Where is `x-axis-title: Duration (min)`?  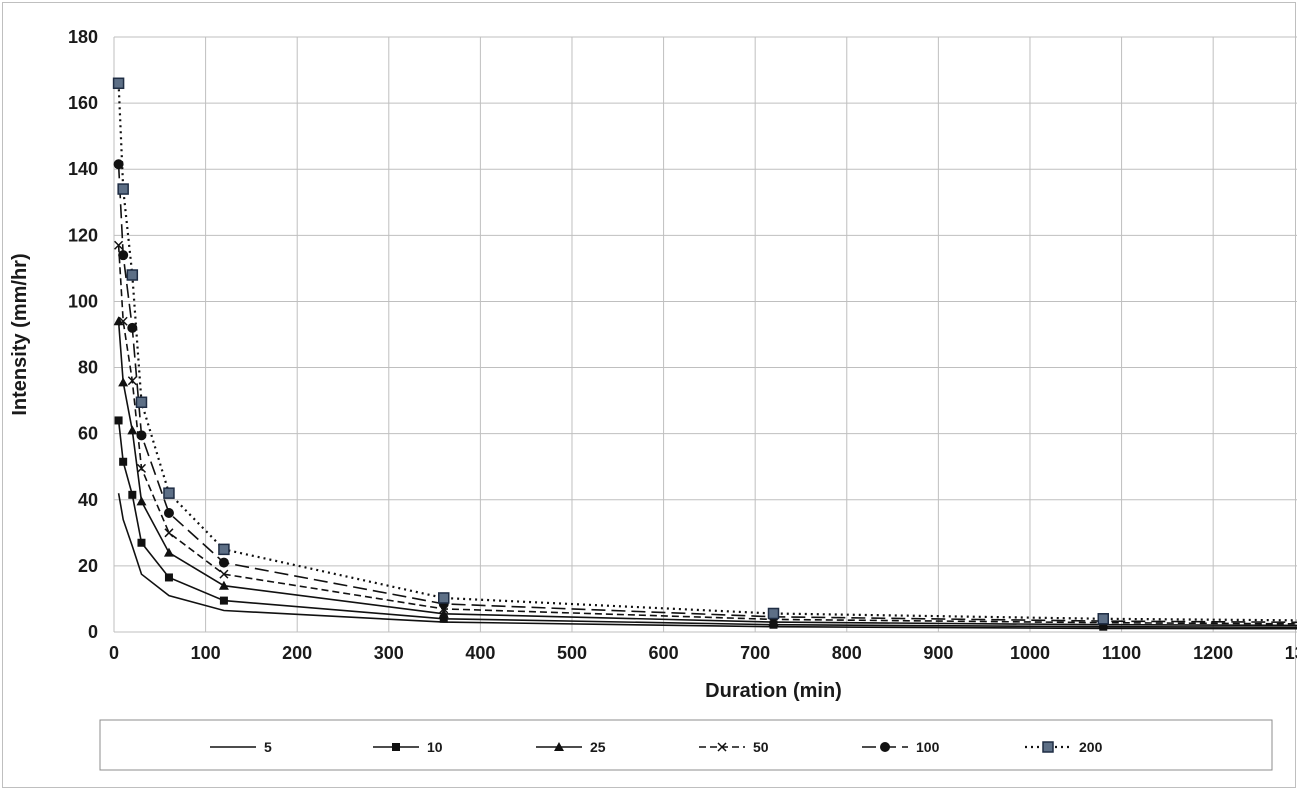 x-axis-title: Duration (min) is located at coordinates (773, 691).